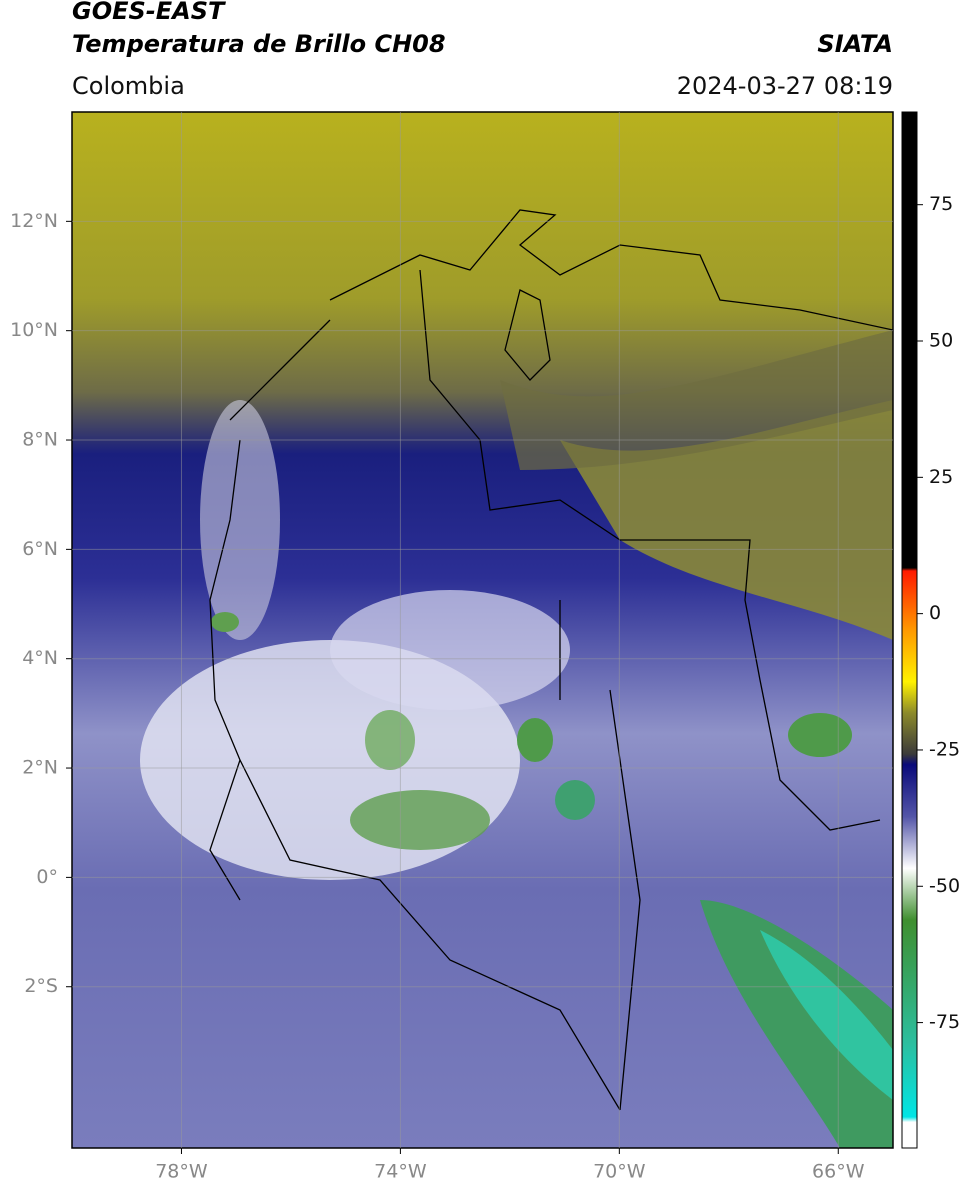 The image size is (966, 1194). Describe the element at coordinates (40, 549) in the screenshot. I see `y-tick-label: 6°N` at that location.